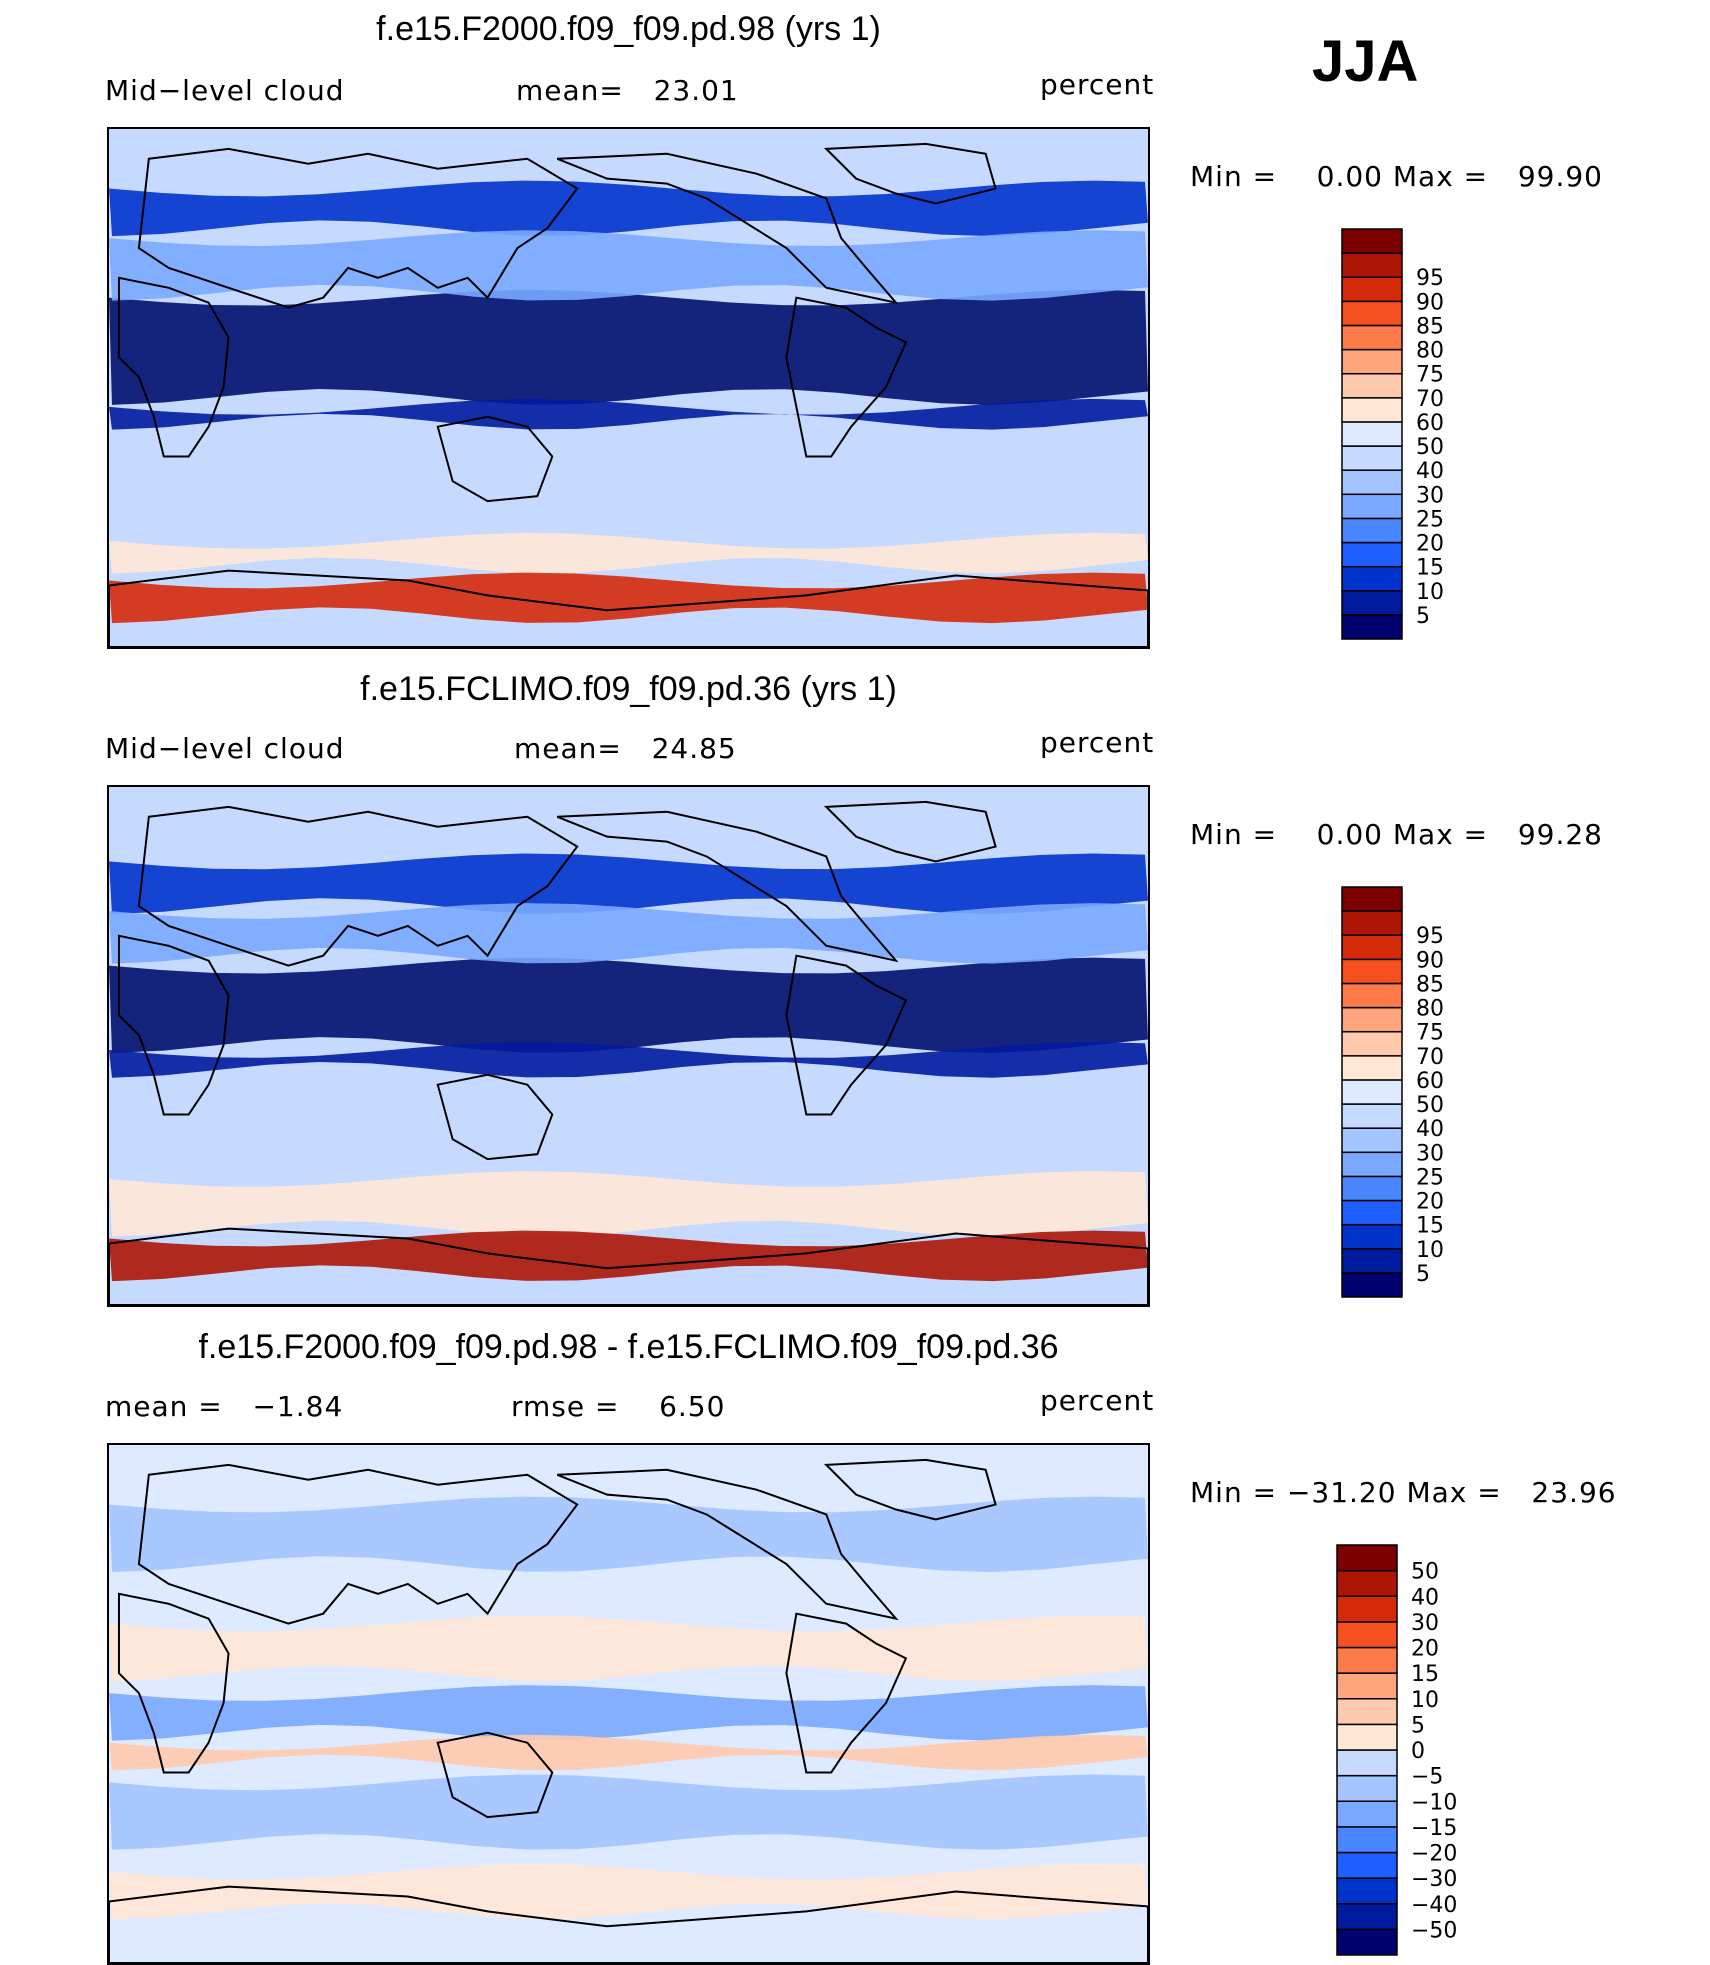  Describe the element at coordinates (225, 748) in the screenshot. I see `panel-2-variable-label: Mid−level cloud` at that location.